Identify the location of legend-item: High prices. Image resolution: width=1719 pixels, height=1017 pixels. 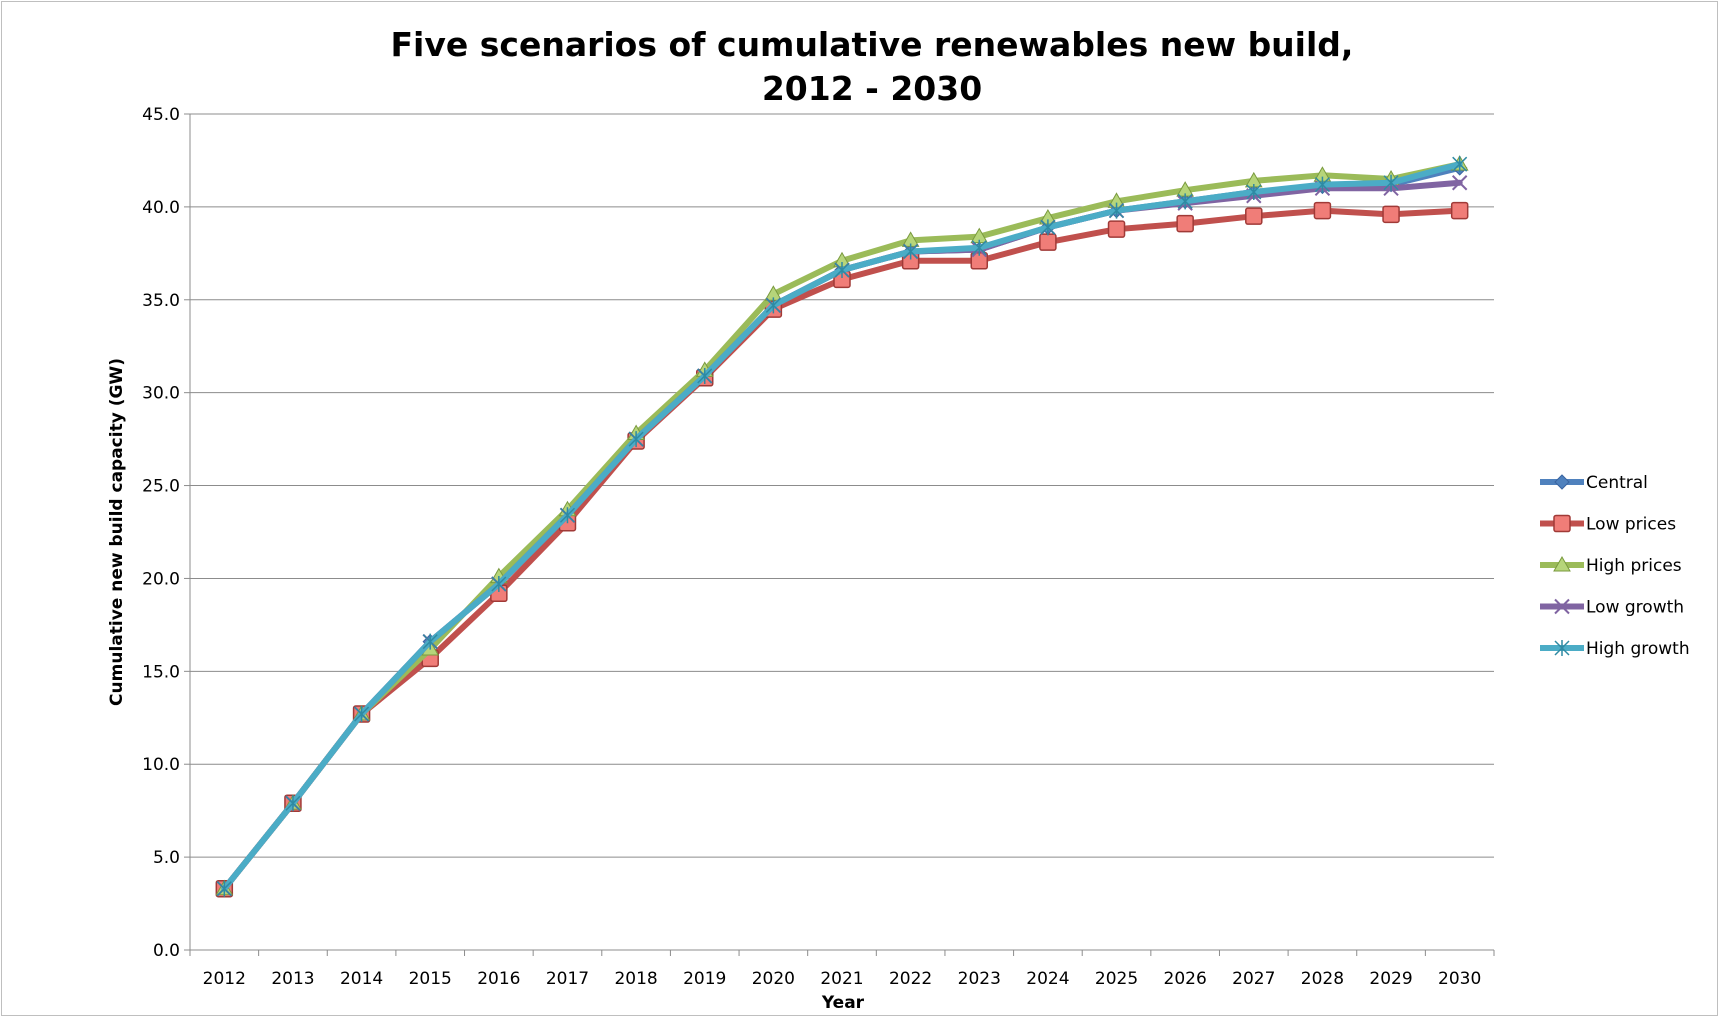
(1611, 565).